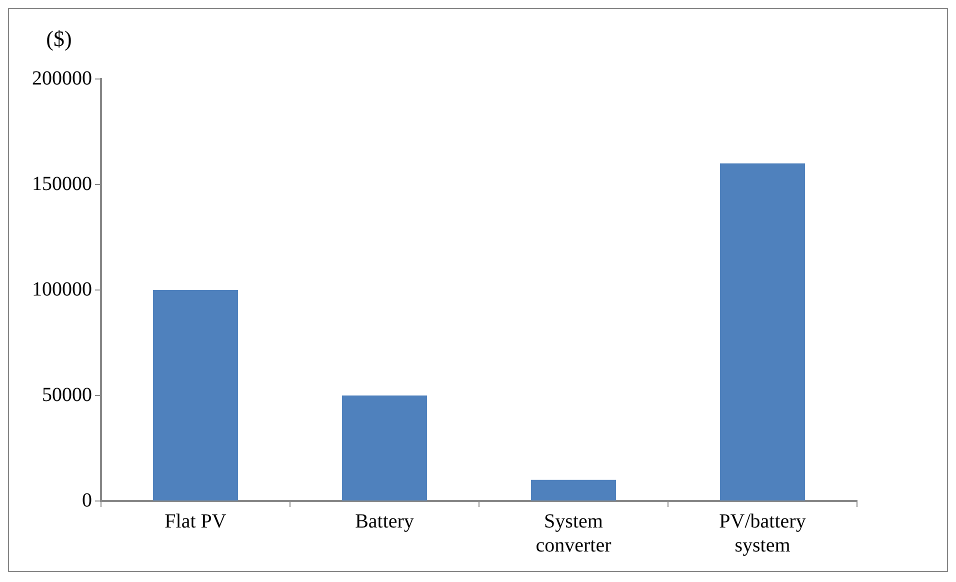  Describe the element at coordinates (62, 78) in the screenshot. I see `y-tick-label: 200000` at that location.